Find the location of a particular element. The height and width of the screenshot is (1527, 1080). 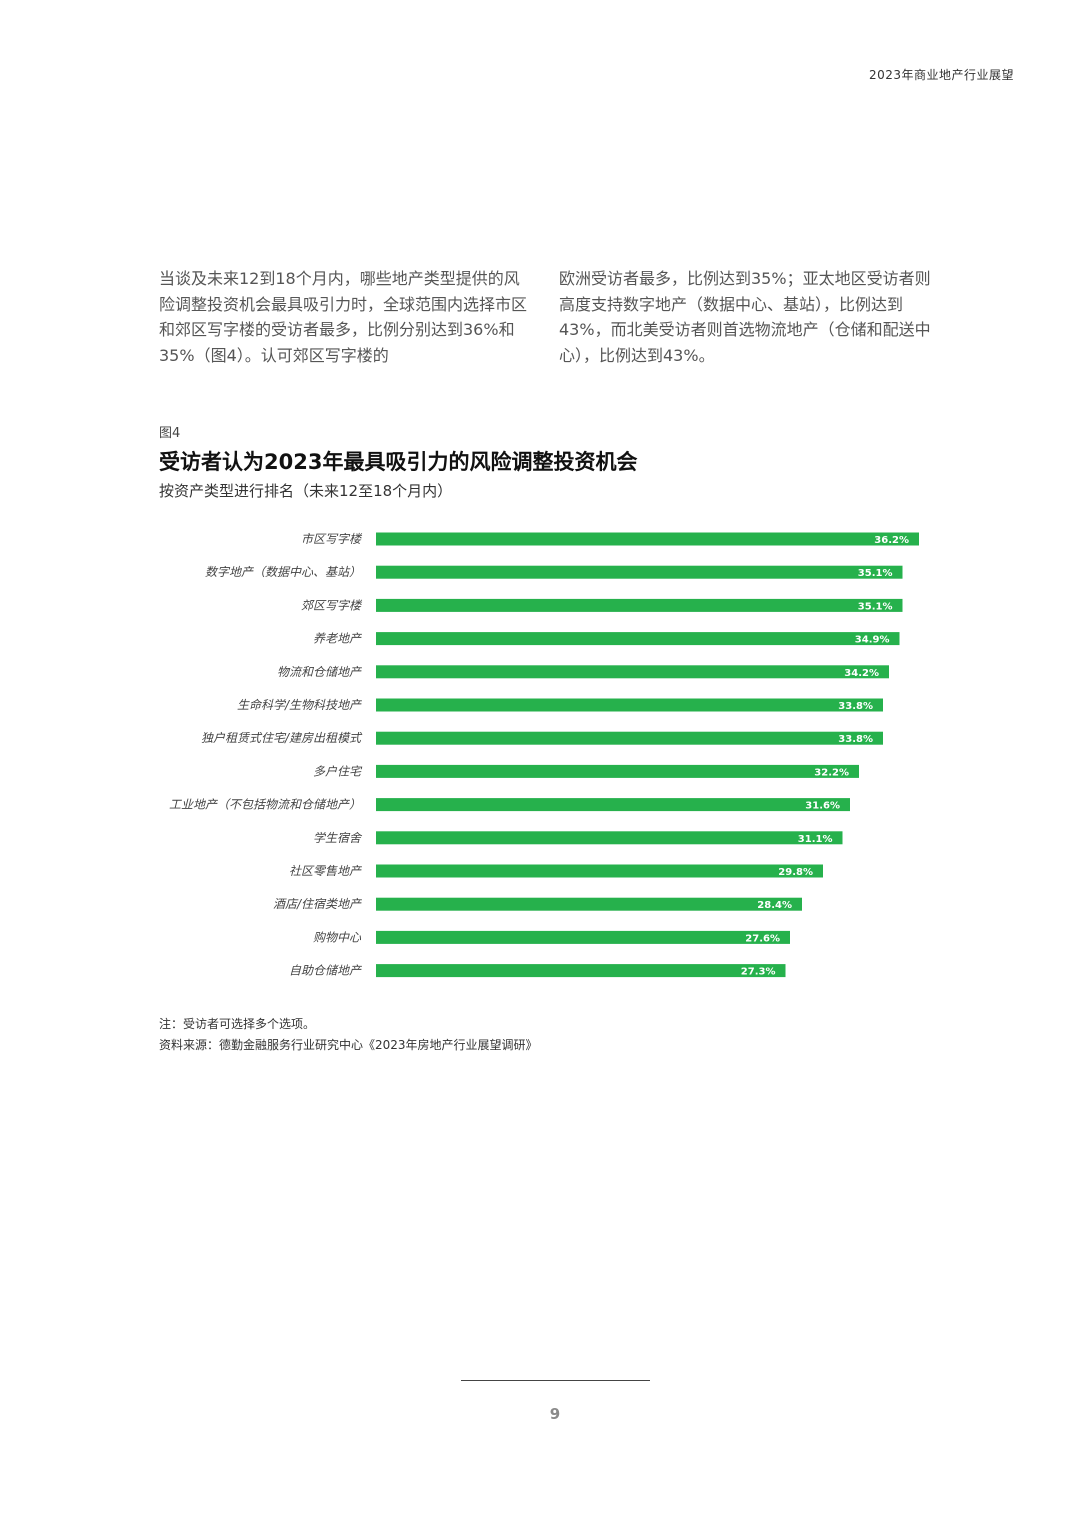

page-number: 9 is located at coordinates (555, 1414).